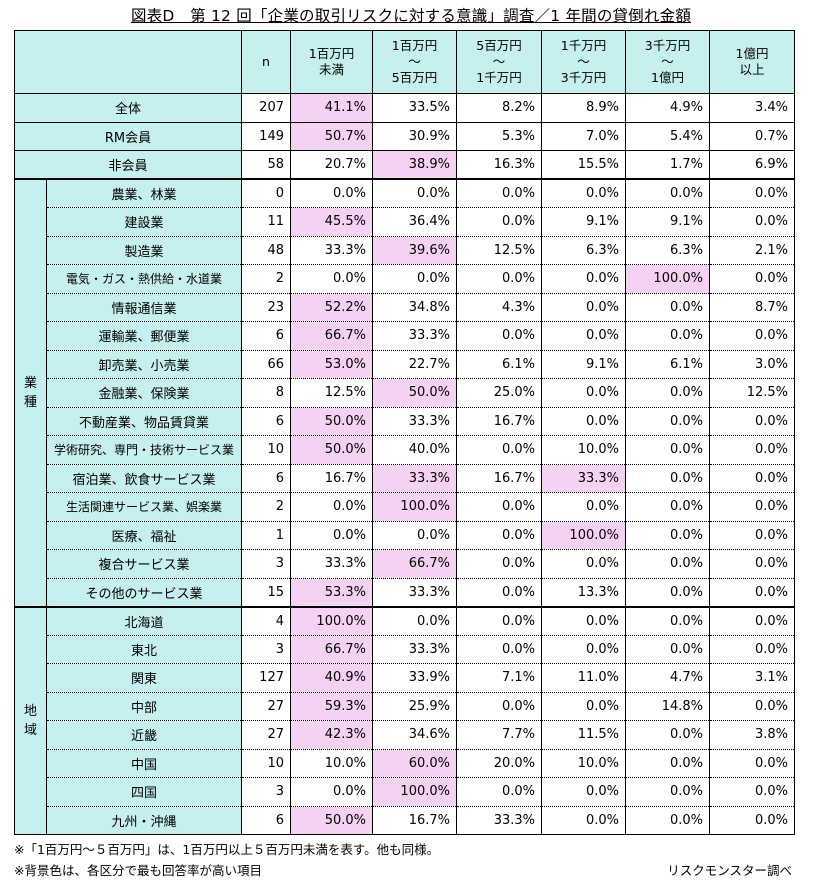 The width and height of the screenshot is (822, 889). What do you see at coordinates (414, 77) in the screenshot?
I see `header-line: 5百万円` at bounding box center [414, 77].